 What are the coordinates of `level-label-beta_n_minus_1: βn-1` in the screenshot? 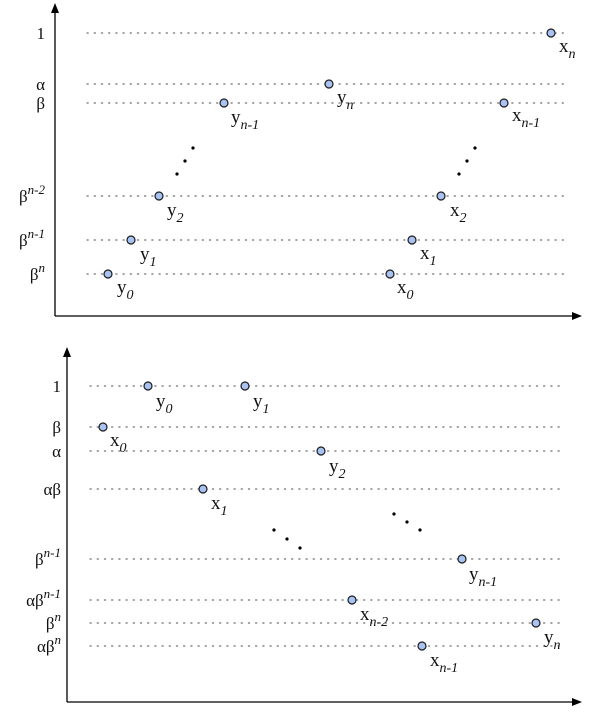 It's located at (32, 238).